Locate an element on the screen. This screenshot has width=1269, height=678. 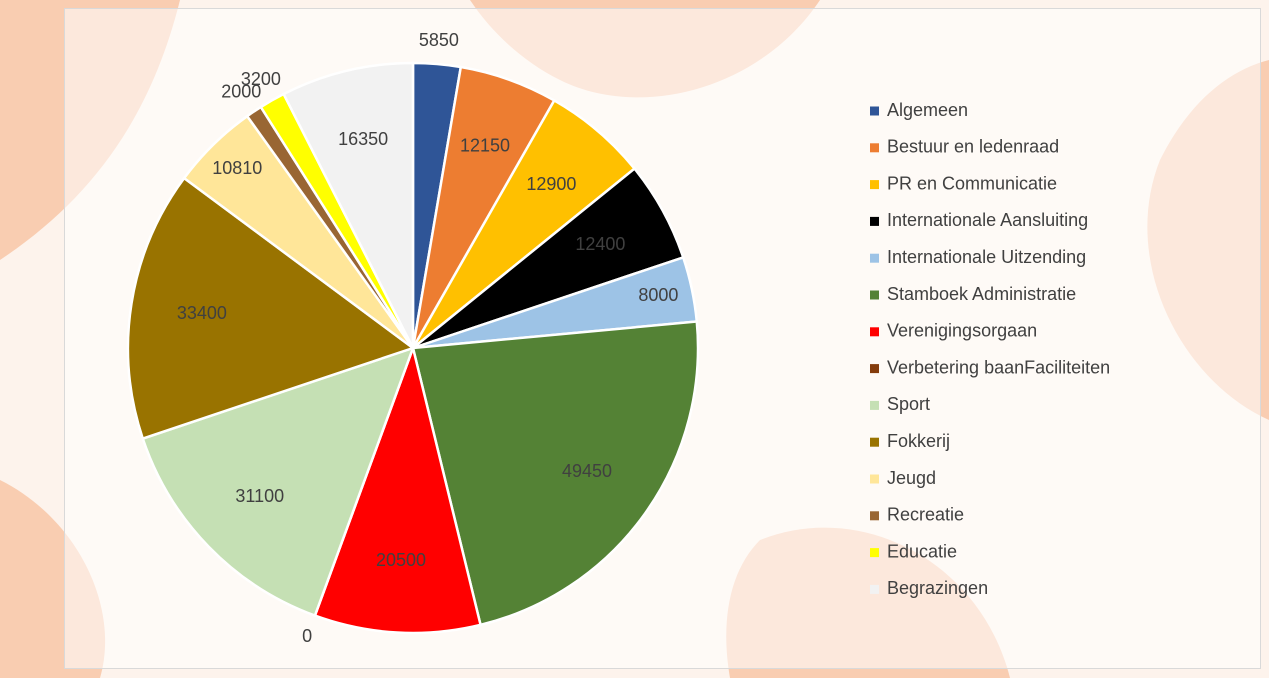
legend-label: Internationale Aansluiting is located at coordinates (987, 220).